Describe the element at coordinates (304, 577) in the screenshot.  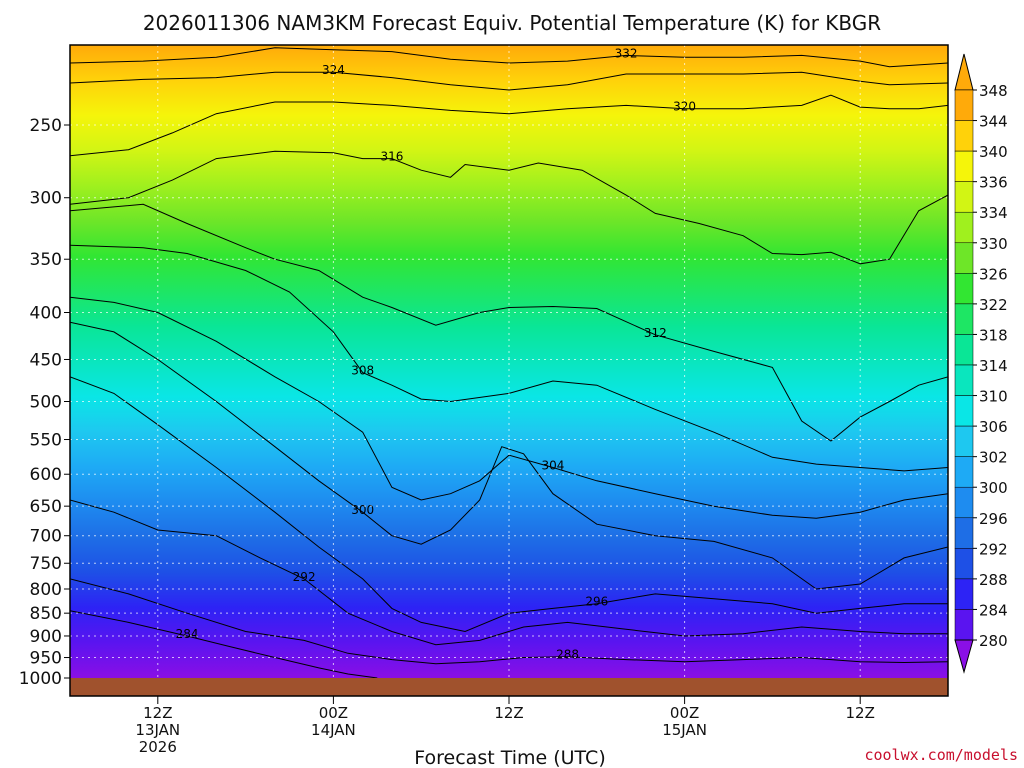
I see `contour-label-292: 292` at that location.